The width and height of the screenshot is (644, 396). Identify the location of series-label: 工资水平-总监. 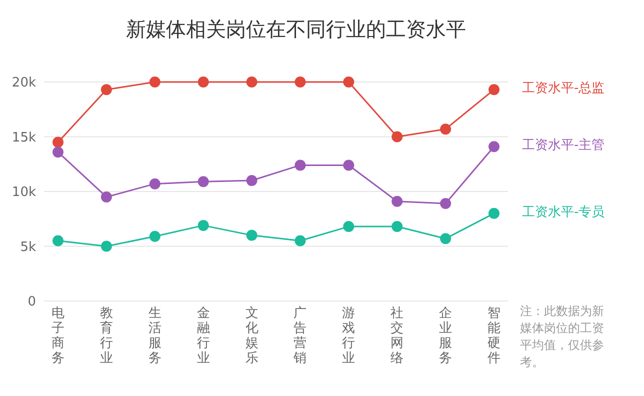
(563, 88).